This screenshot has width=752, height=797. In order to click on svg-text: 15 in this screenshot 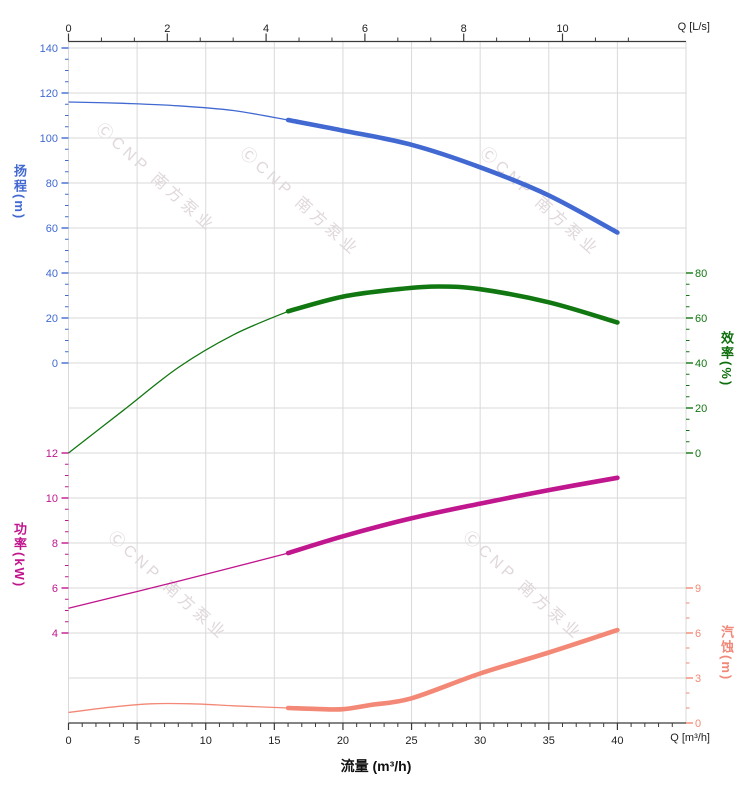, I will do `click(274, 741)`.